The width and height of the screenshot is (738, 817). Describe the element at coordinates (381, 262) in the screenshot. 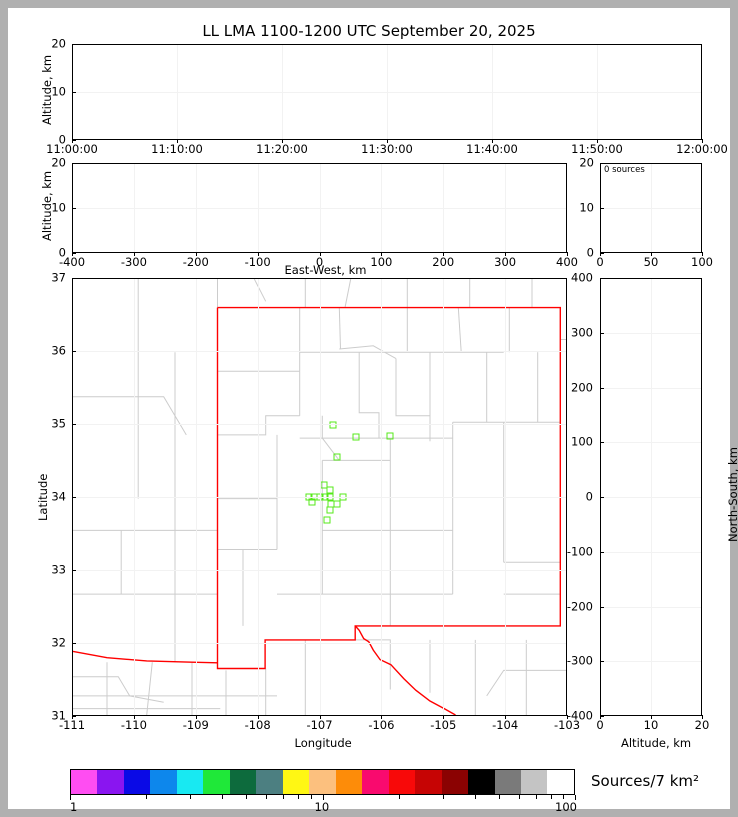

I see `axis-tick-label: 100` at that location.